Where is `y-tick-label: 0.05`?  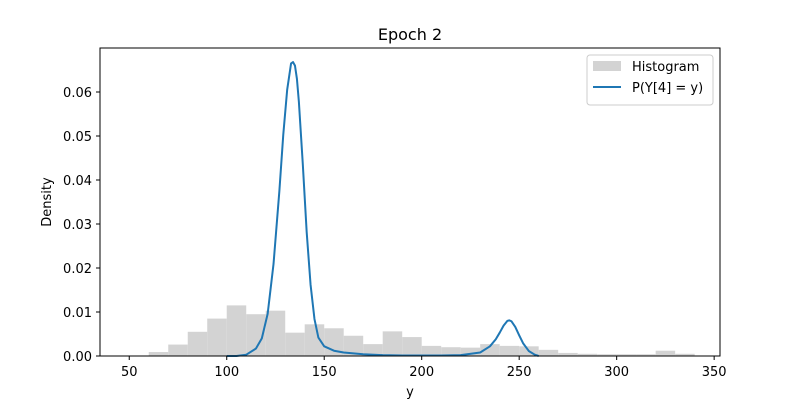
y-tick-label: 0.05 is located at coordinates (77, 137).